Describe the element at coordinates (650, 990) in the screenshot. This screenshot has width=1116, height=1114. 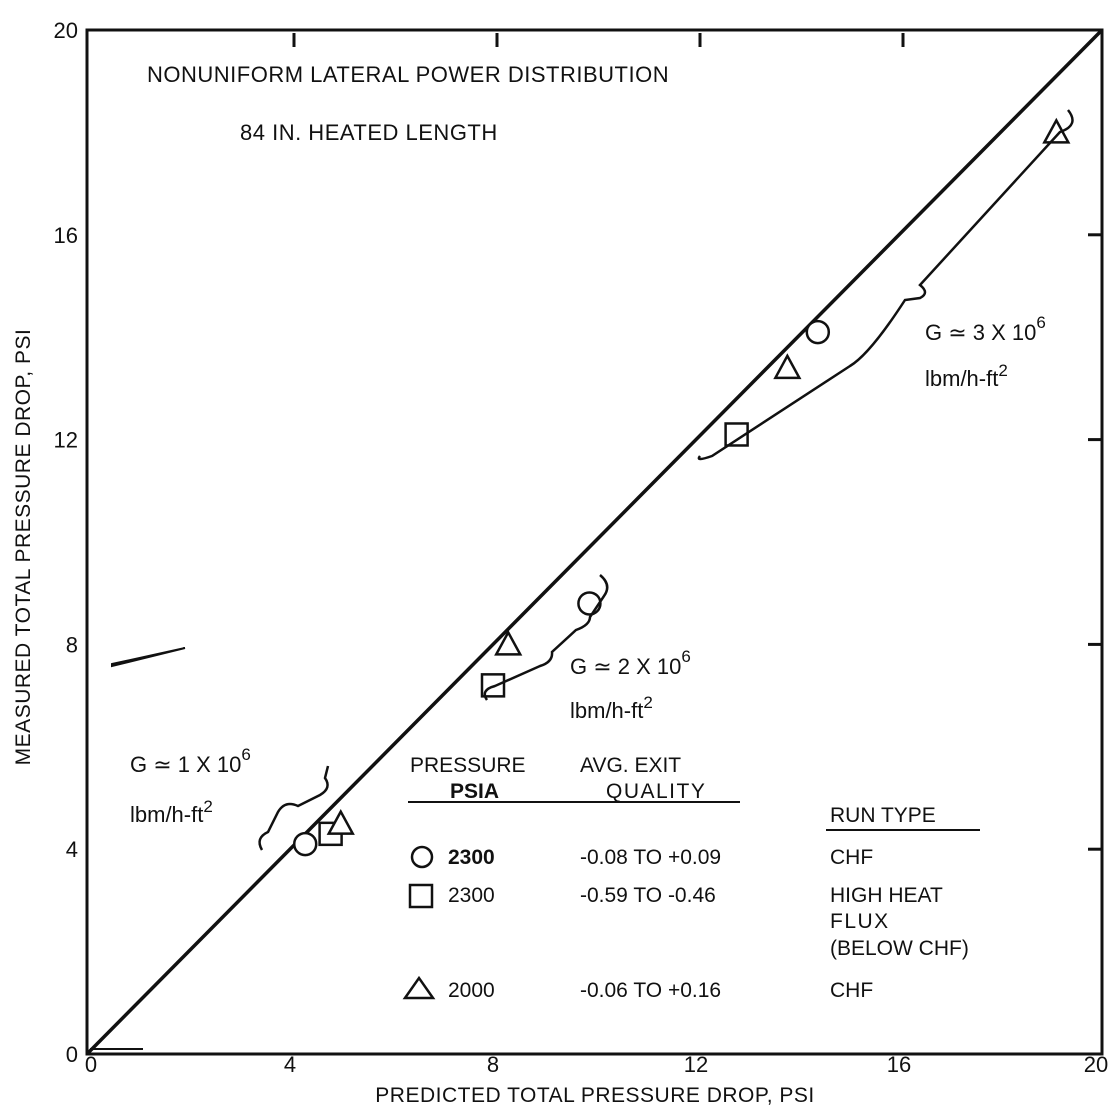
I see `legend-row3-quality: -0.06 TO +0.16` at that location.